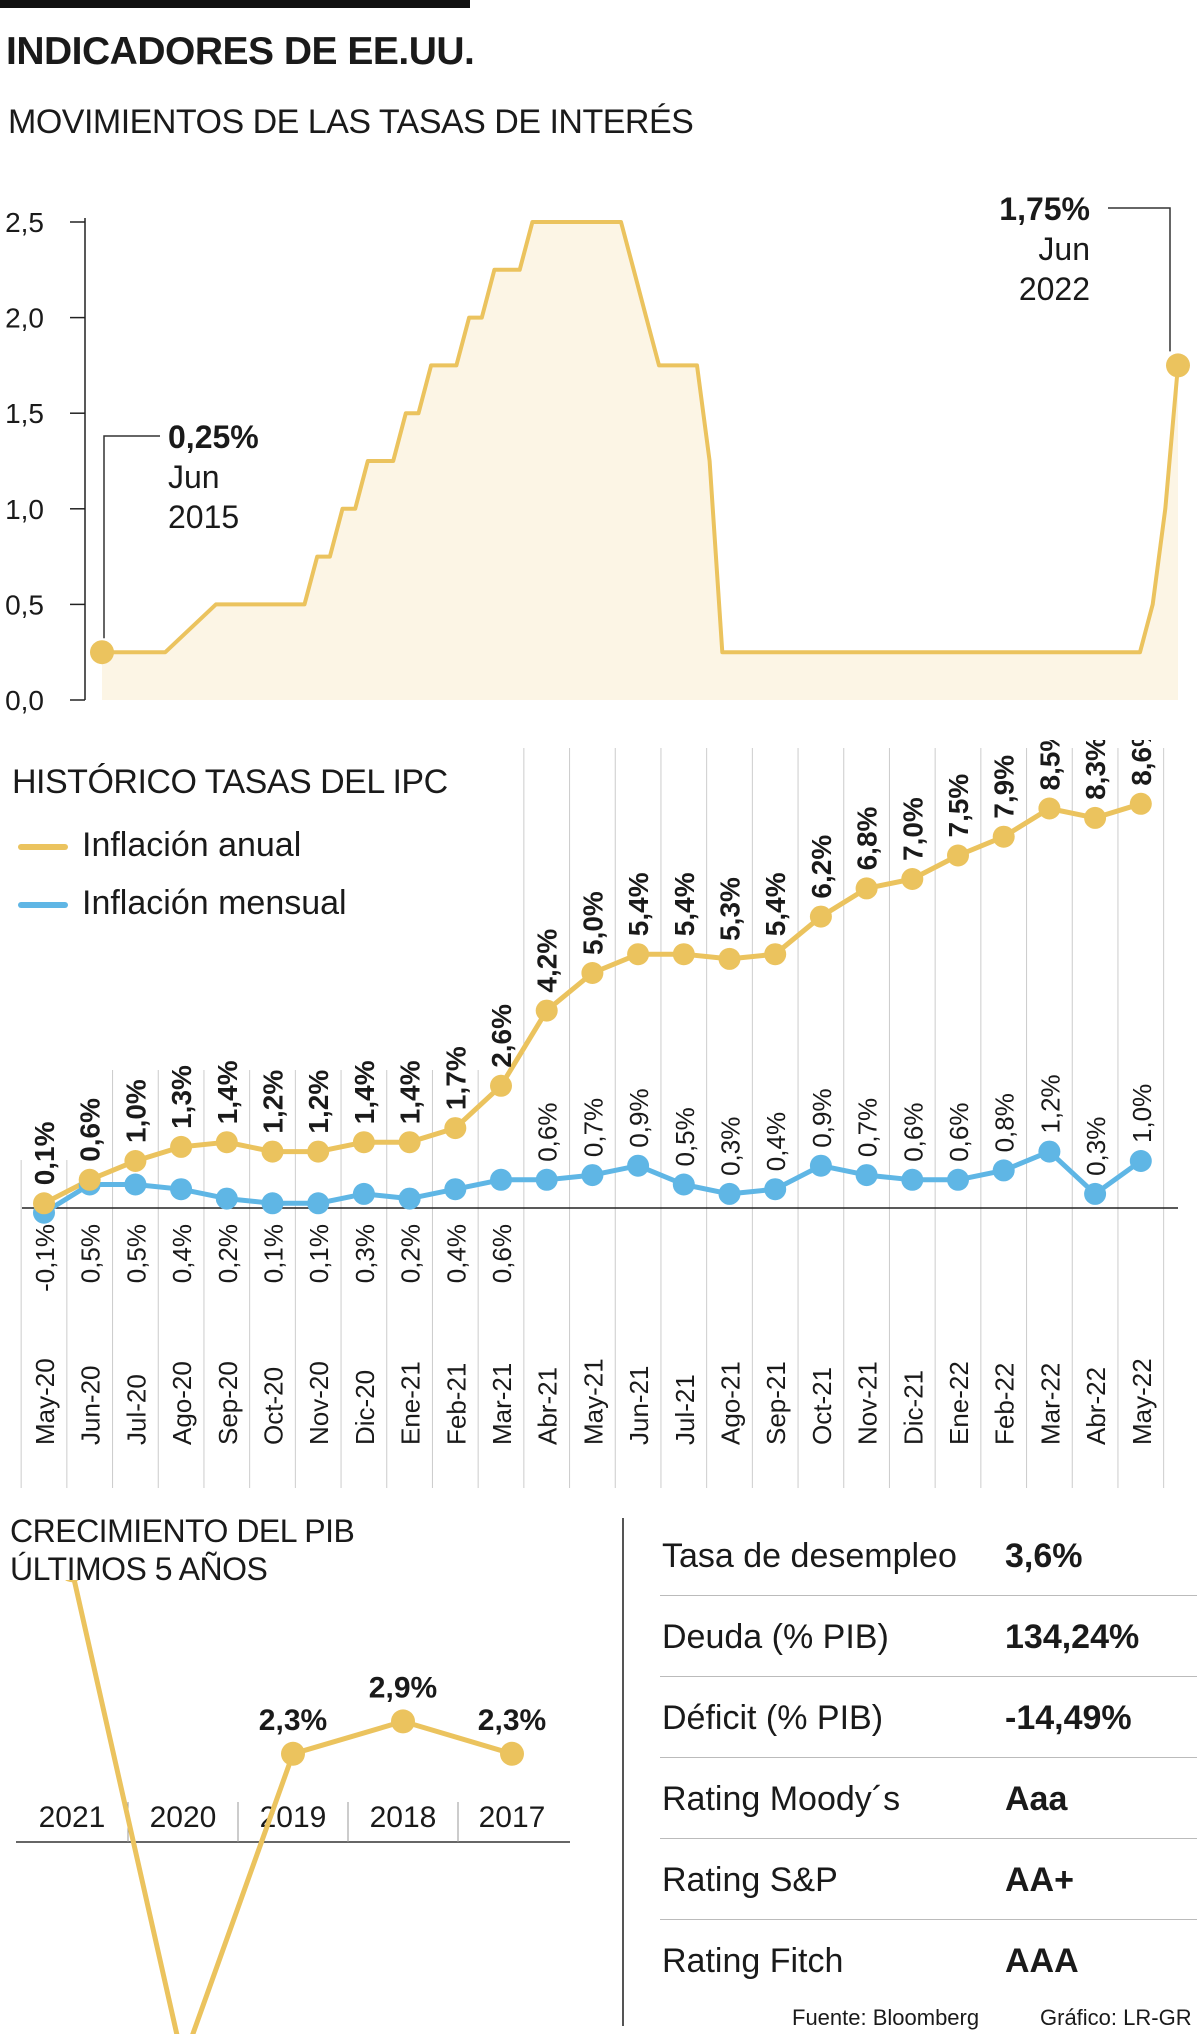 The height and width of the screenshot is (2034, 1200). I want to click on rates-start-leader, so click(131, 537).